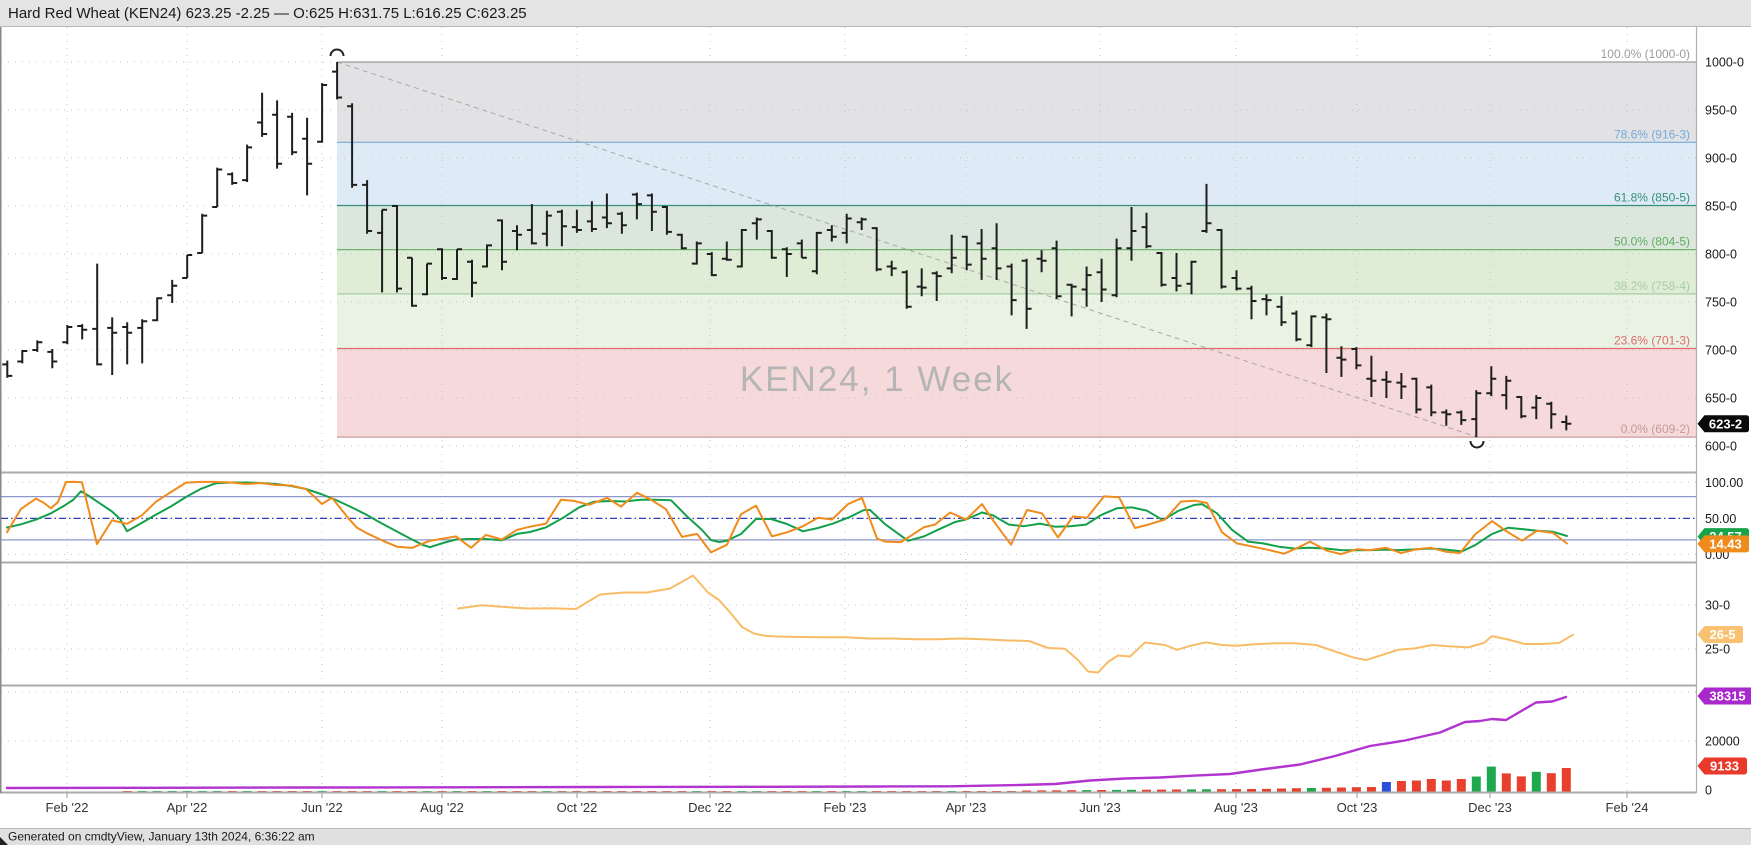 The height and width of the screenshot is (850, 1751). I want to click on svg-text: 26-5, so click(1722, 634).